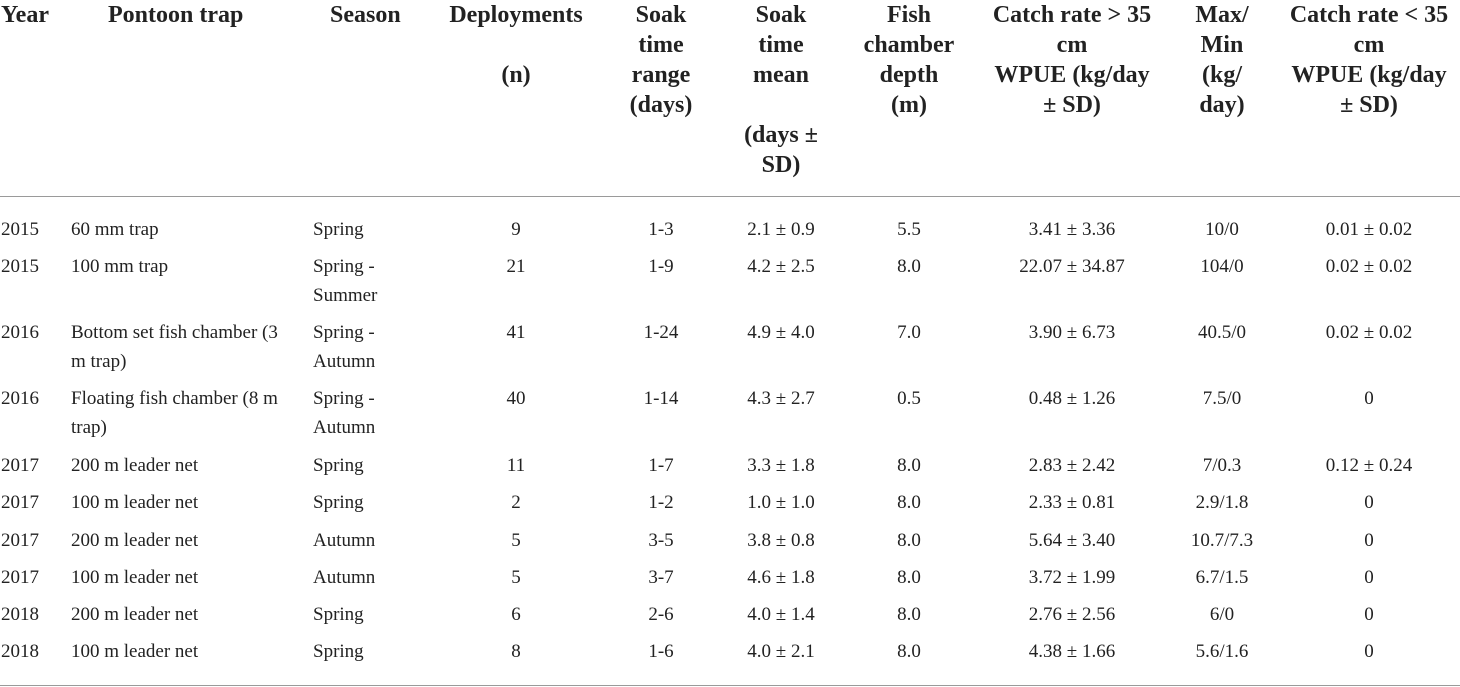 The width and height of the screenshot is (1460, 687). I want to click on cell-max-min: 7.5/0, so click(1222, 398).